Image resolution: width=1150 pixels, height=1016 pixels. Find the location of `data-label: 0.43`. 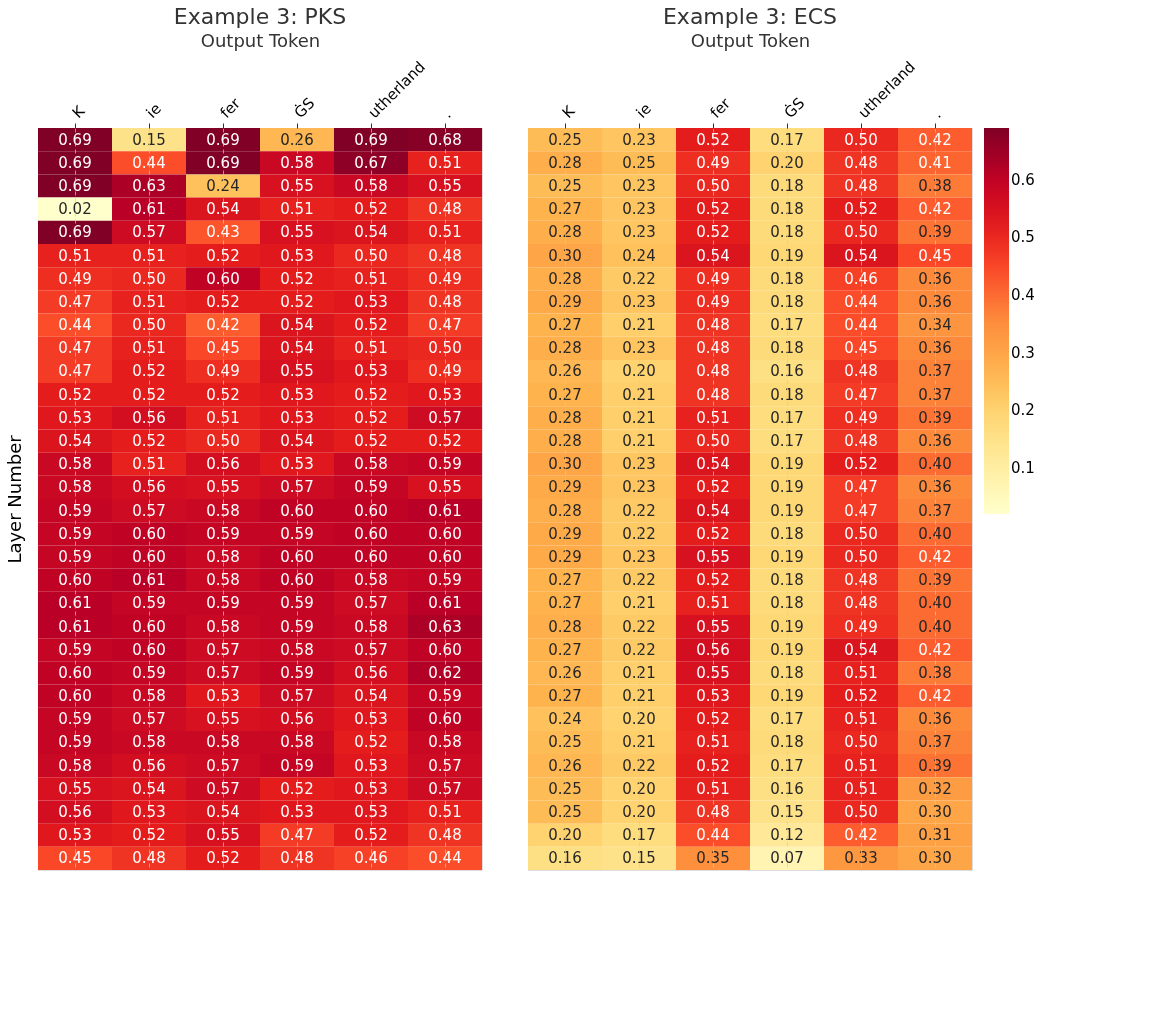

data-label: 0.43 is located at coordinates (223, 232).